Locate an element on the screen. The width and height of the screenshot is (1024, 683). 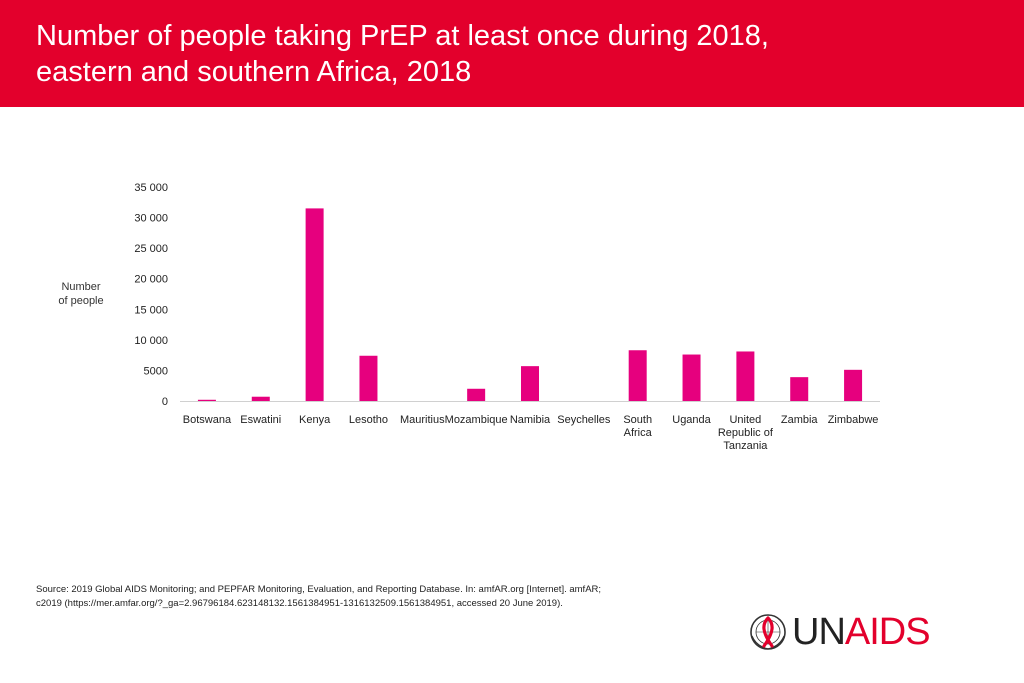
x-tick-label-line: Mauritius is located at coordinates (422, 420).